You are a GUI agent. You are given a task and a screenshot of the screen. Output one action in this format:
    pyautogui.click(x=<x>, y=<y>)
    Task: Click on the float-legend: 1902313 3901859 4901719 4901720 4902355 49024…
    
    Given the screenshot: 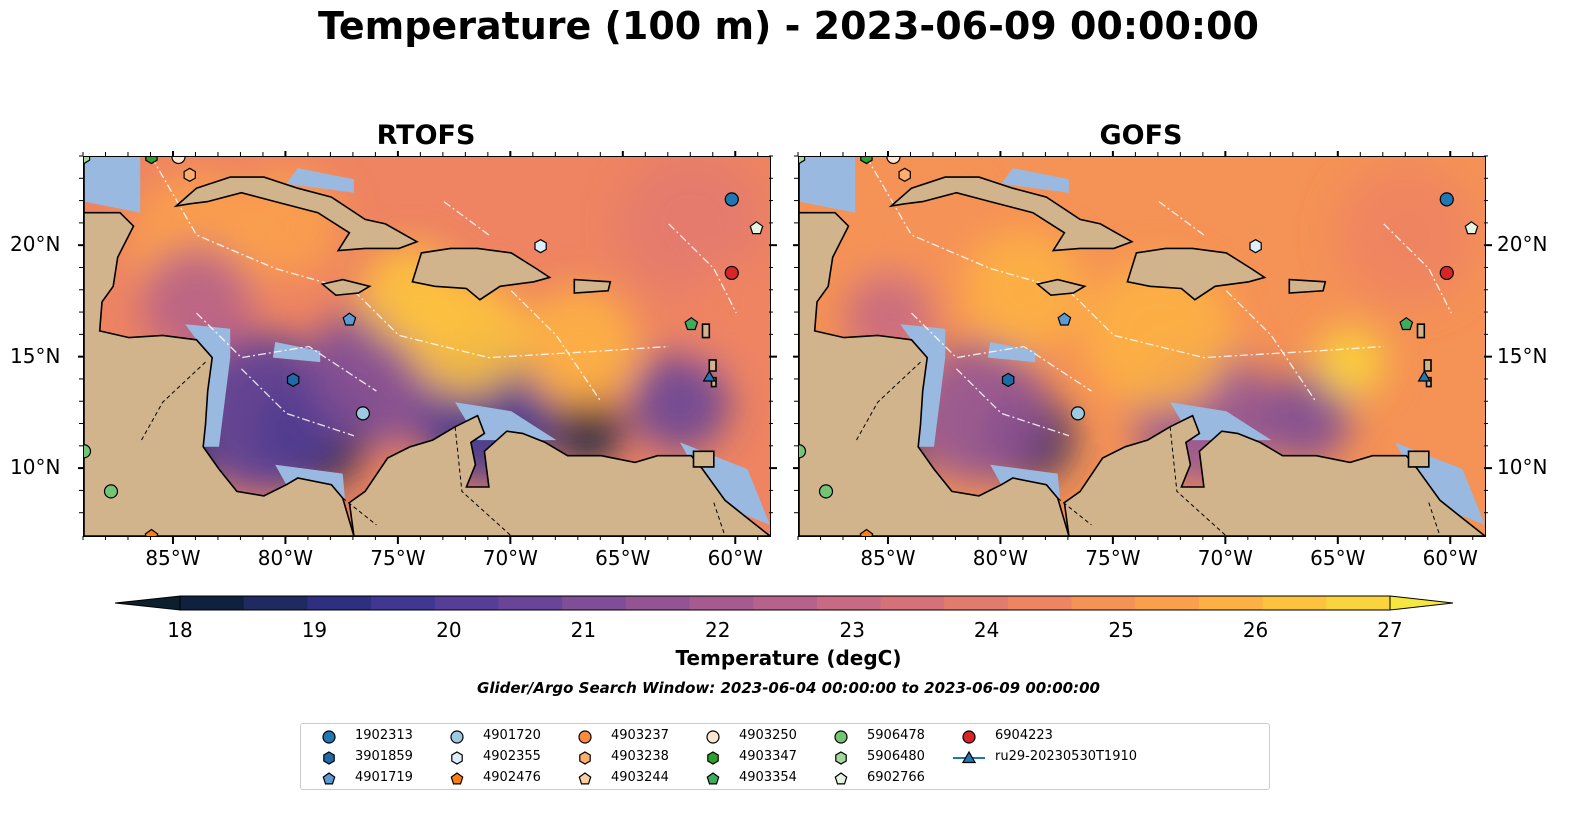 What is the action you would take?
    pyautogui.click(x=785, y=756)
    